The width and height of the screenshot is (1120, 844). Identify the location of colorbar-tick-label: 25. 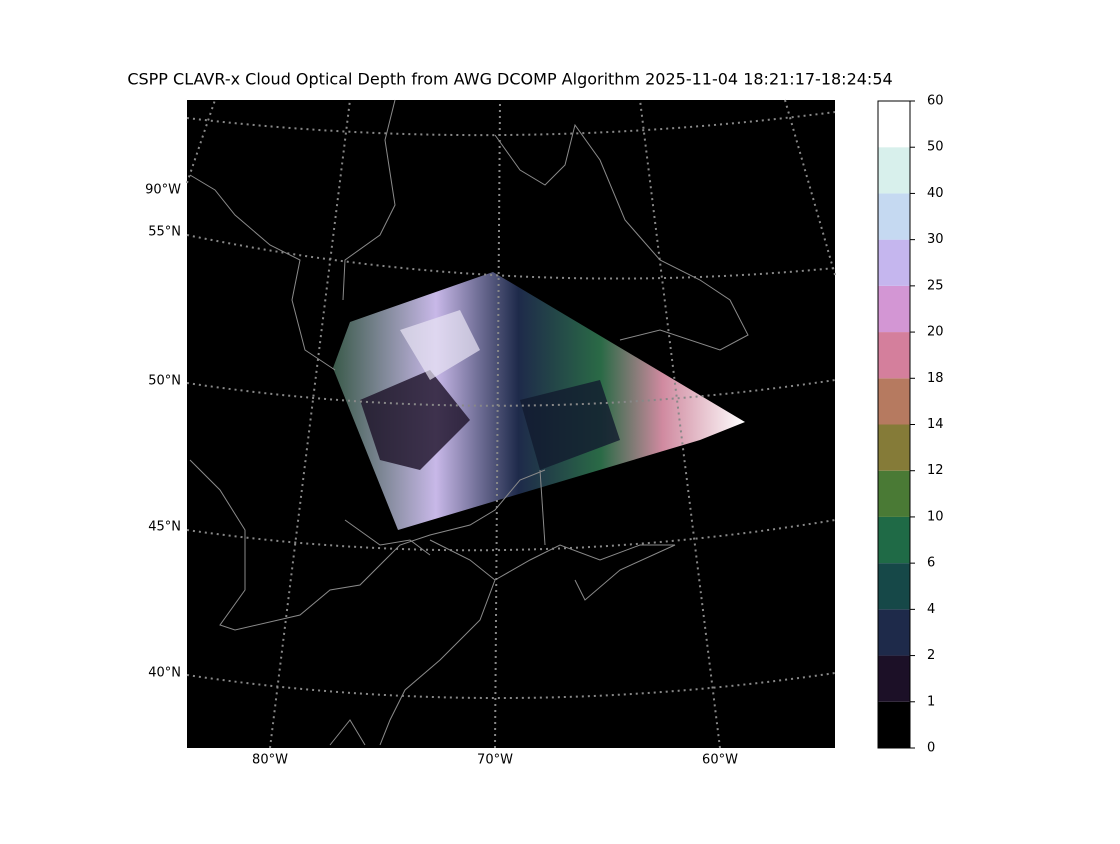
(935, 285).